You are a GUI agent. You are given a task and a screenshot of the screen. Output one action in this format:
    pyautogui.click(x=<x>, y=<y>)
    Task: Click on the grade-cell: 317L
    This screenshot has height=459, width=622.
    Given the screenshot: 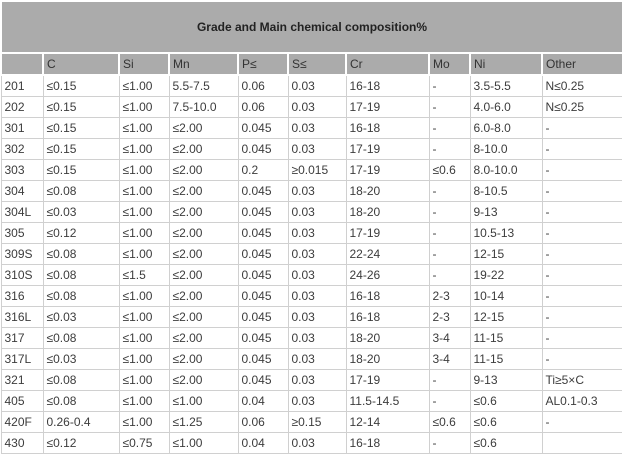 What is the action you would take?
    pyautogui.click(x=22, y=359)
    